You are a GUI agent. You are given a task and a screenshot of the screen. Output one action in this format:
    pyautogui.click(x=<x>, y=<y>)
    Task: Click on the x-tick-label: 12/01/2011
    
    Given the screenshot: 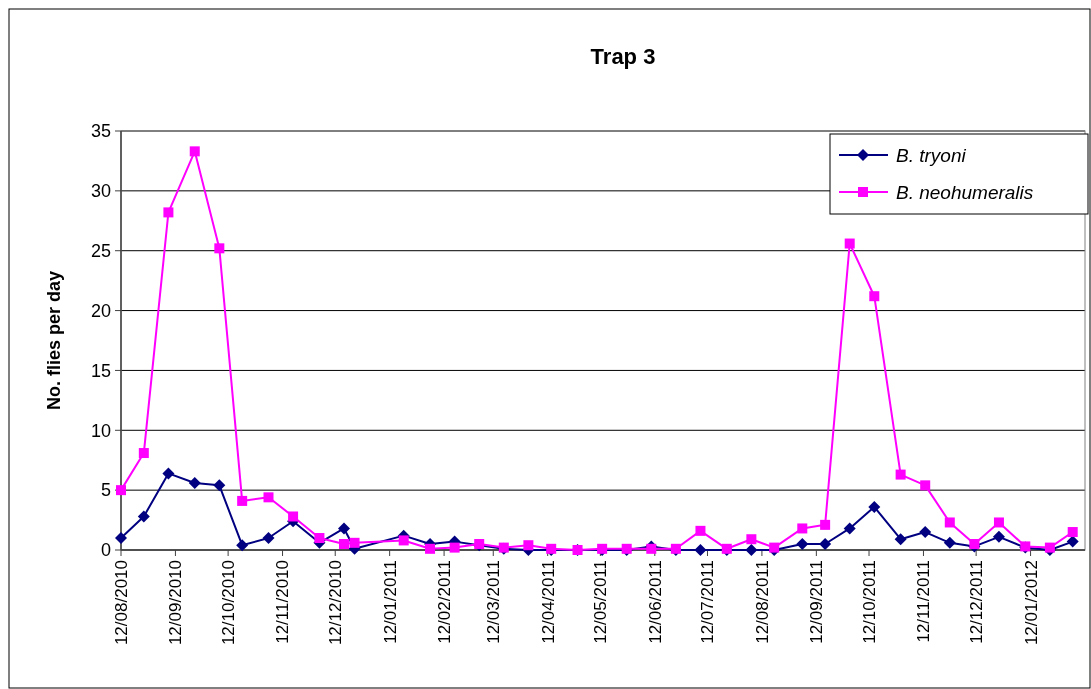 What is the action you would take?
    pyautogui.click(x=390, y=602)
    